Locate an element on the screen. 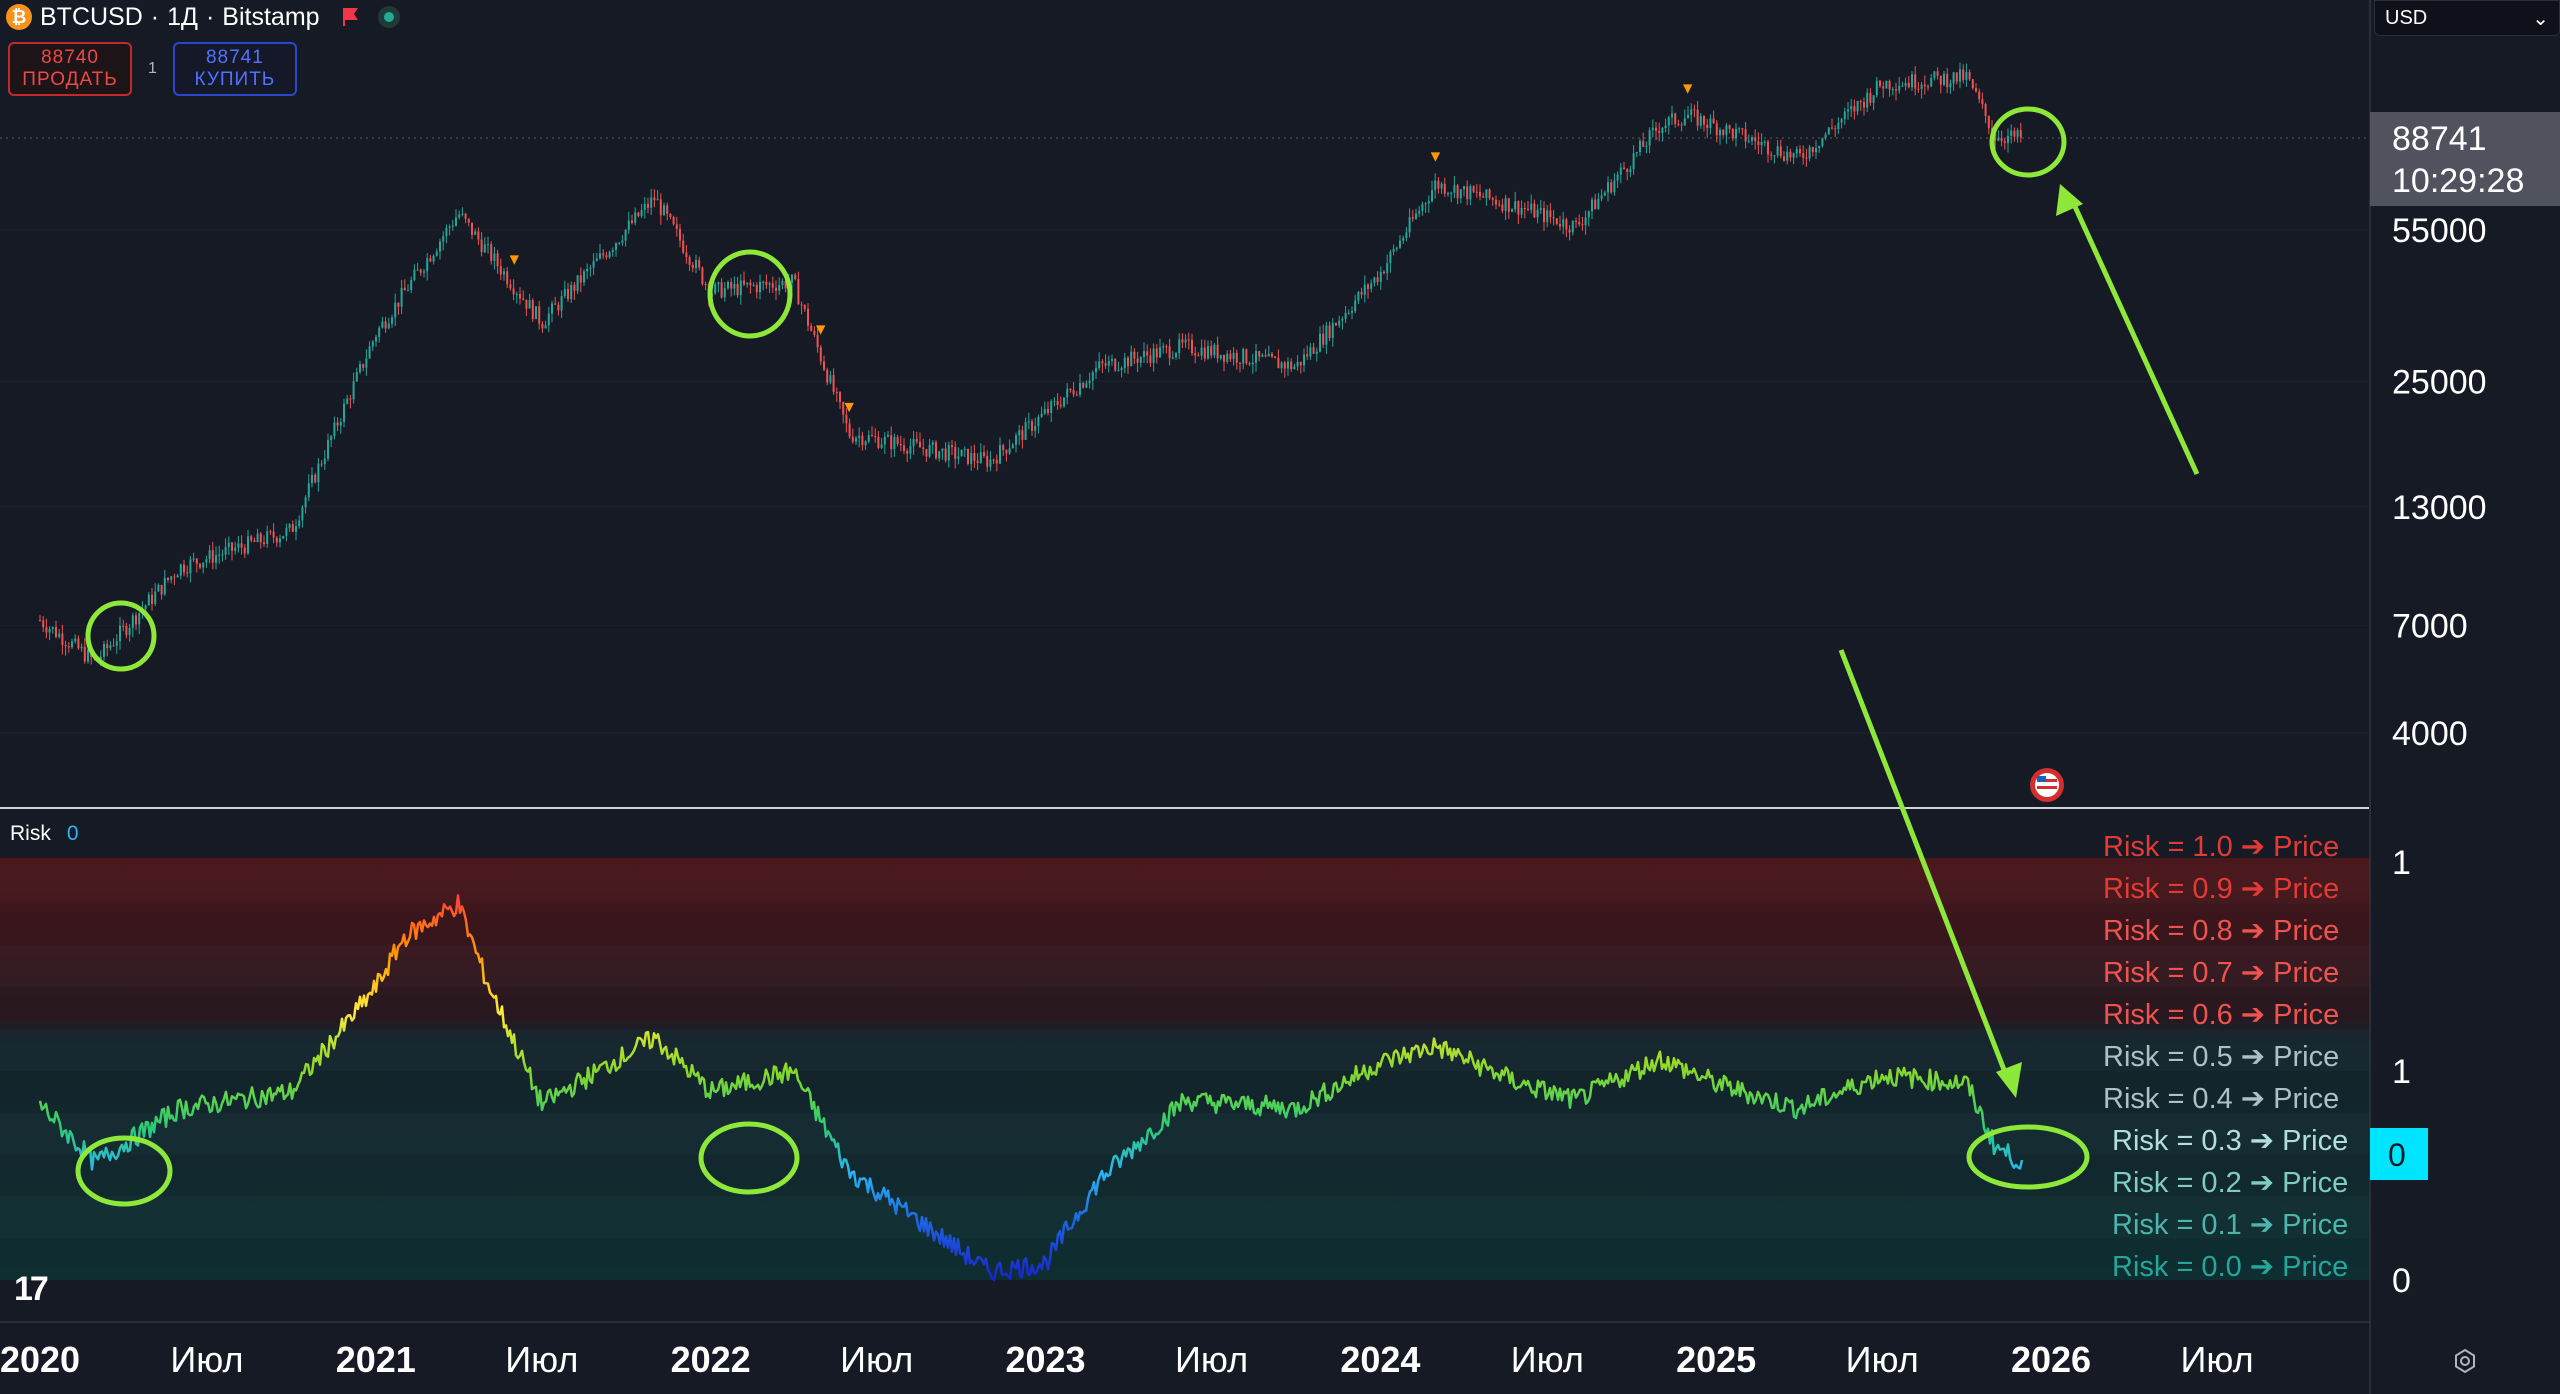 The width and height of the screenshot is (2560, 1394). chevron-down-icon: ⌄ is located at coordinates (2540, 18).